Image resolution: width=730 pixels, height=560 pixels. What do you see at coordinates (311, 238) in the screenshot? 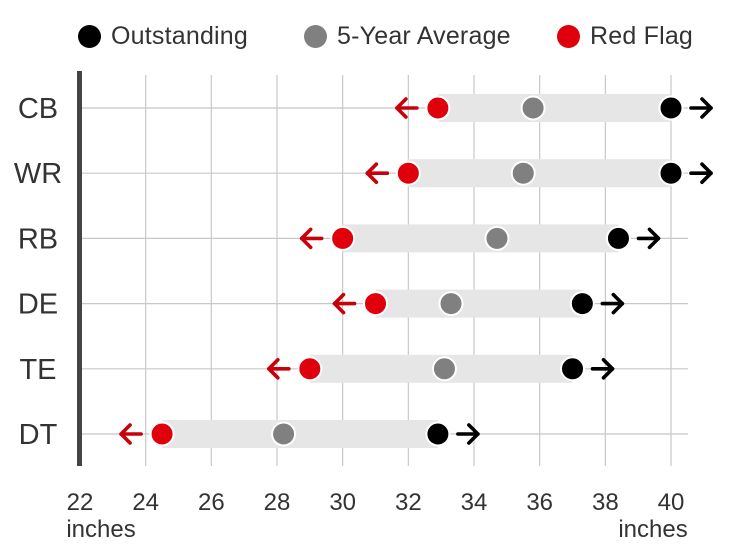
I see `red-flag-arrow-rb` at bounding box center [311, 238].